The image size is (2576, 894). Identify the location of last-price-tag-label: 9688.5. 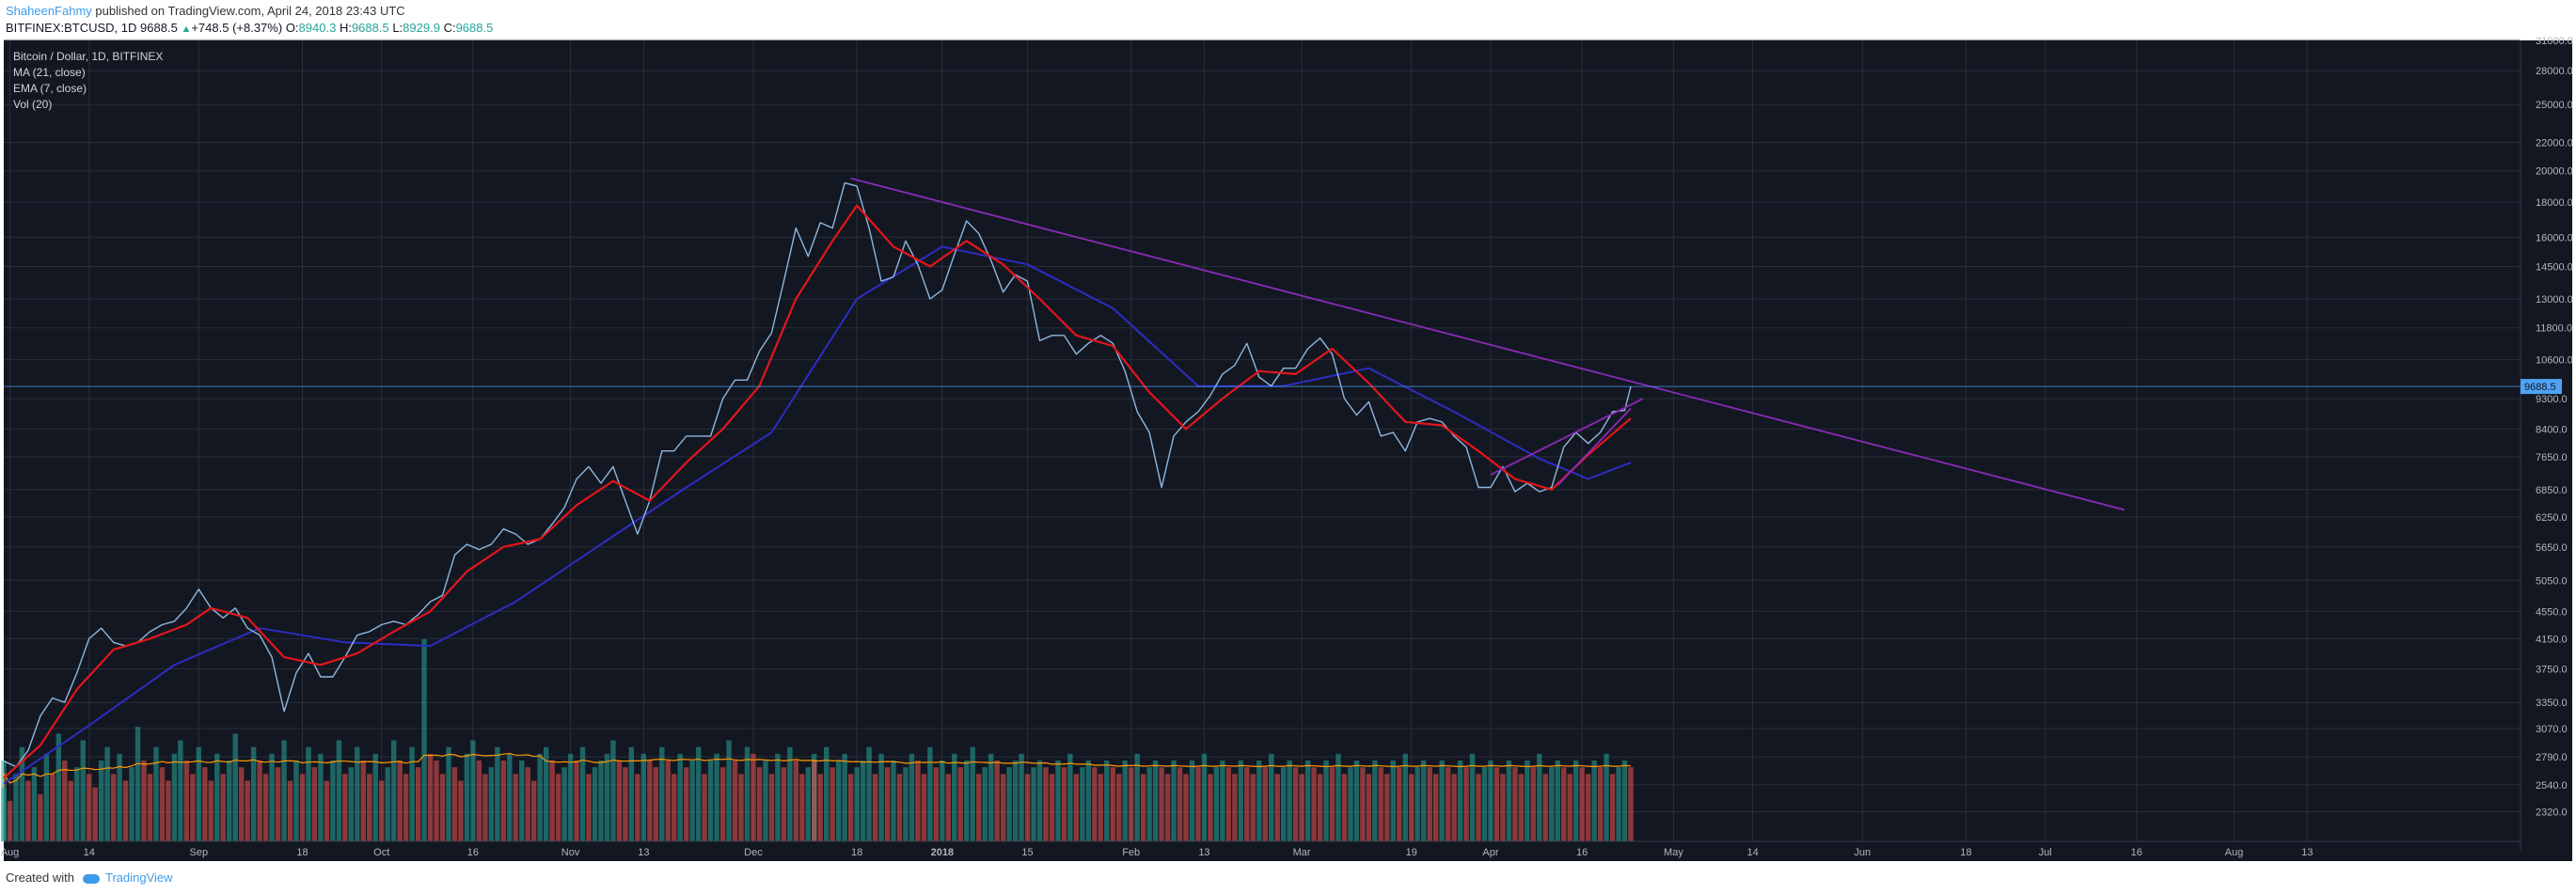
(2540, 388).